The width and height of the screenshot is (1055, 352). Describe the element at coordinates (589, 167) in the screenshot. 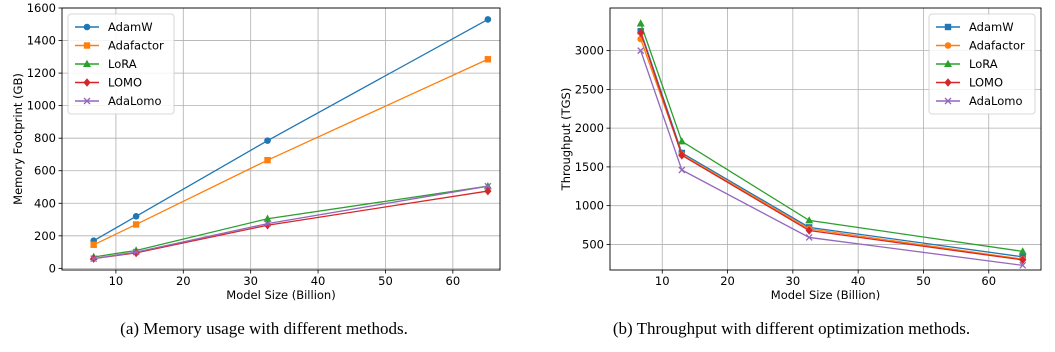

I see `y-tick-label: 1500` at that location.